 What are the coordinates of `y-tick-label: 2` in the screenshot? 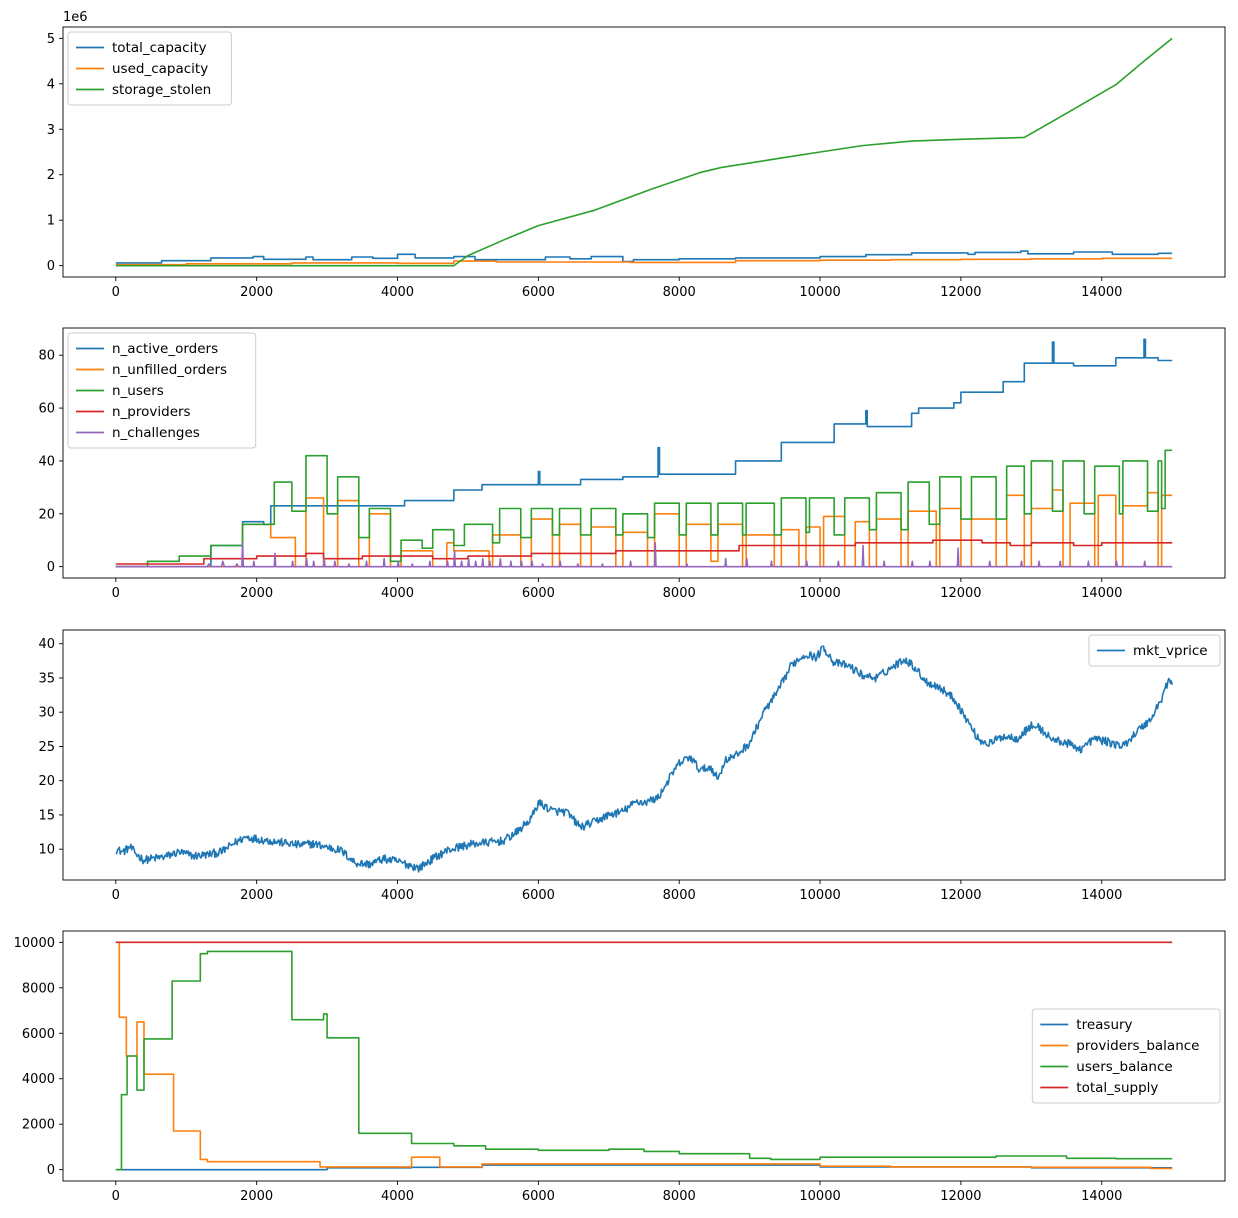 It's located at (51, 175).